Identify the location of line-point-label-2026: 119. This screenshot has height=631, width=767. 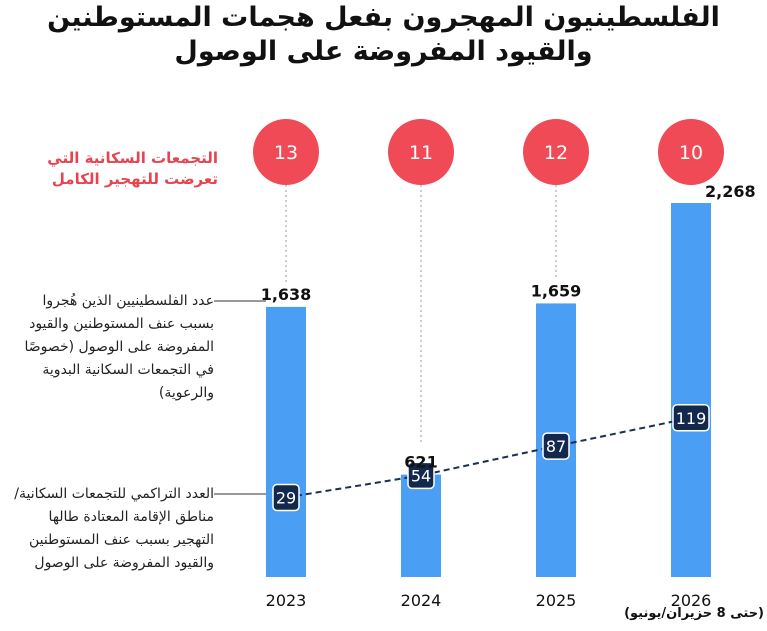
(691, 418).